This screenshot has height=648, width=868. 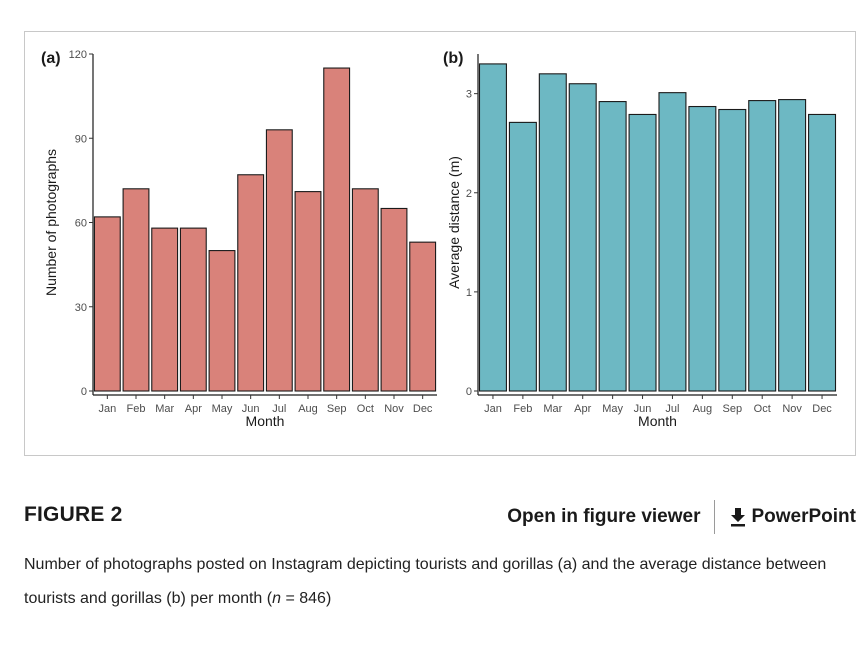 I want to click on download-icon, so click(x=738, y=517).